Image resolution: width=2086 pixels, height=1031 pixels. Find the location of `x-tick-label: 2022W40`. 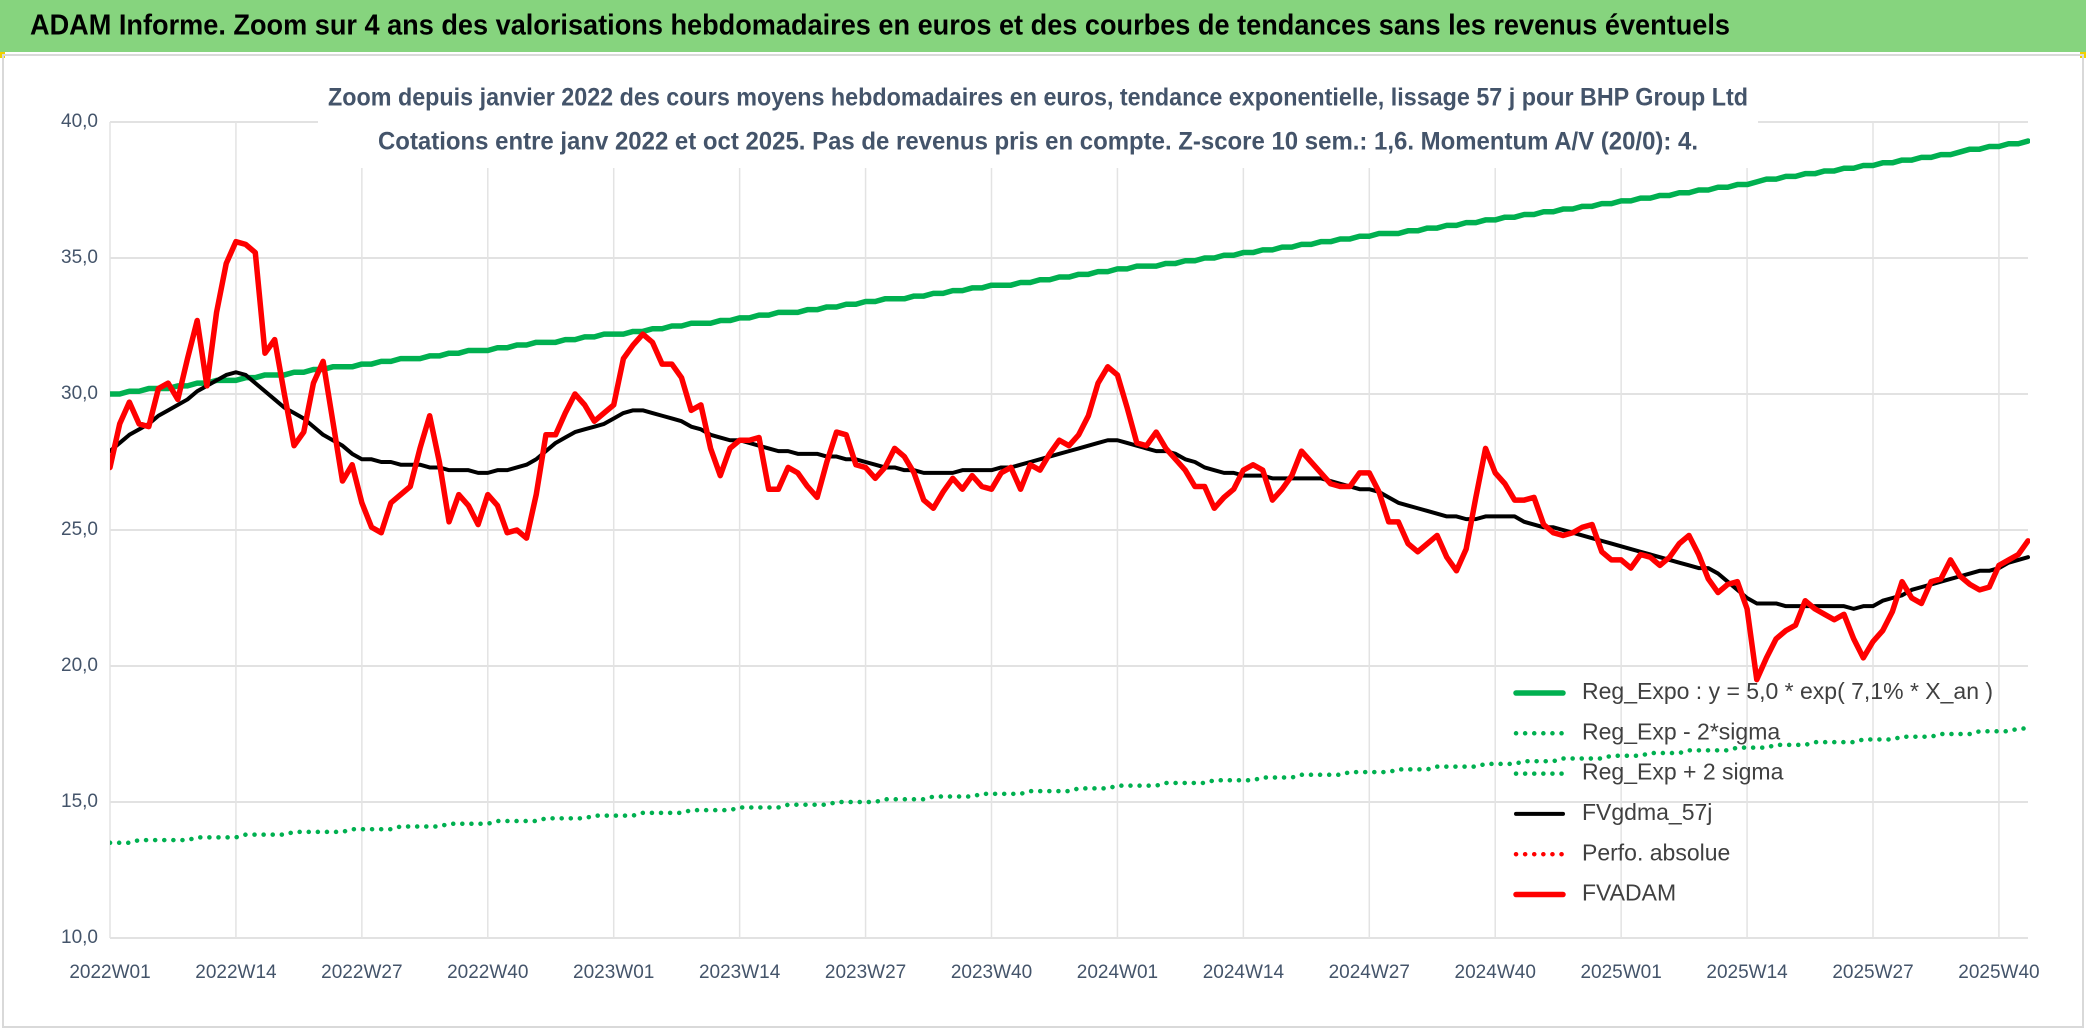

x-tick-label: 2022W40 is located at coordinates (487, 972).